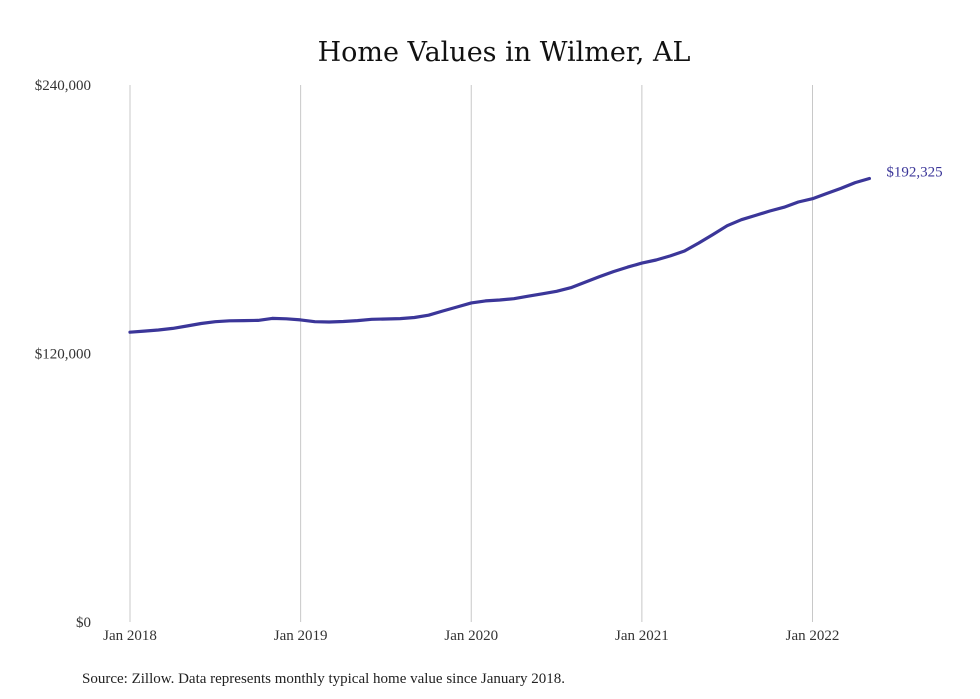 This screenshot has width=980, height=699. I want to click on y-axis-ticks: $0 $120,000 $240,000, so click(63, 354).